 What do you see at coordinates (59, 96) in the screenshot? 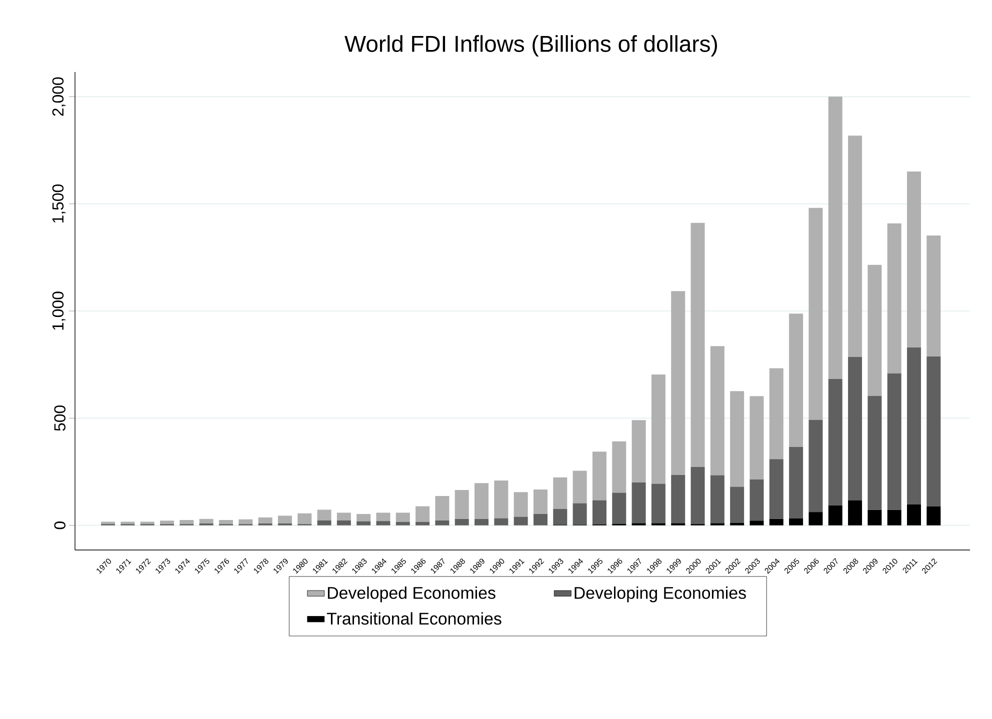
I see `y-tick-label: 2,000` at bounding box center [59, 96].